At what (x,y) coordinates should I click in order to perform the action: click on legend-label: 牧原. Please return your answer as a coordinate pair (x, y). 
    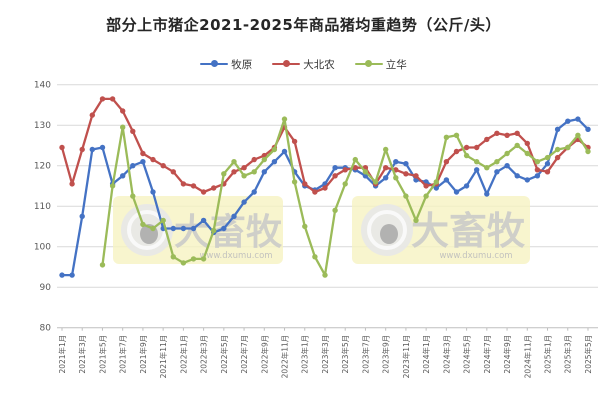
    Looking at the image, I should click on (242, 64).